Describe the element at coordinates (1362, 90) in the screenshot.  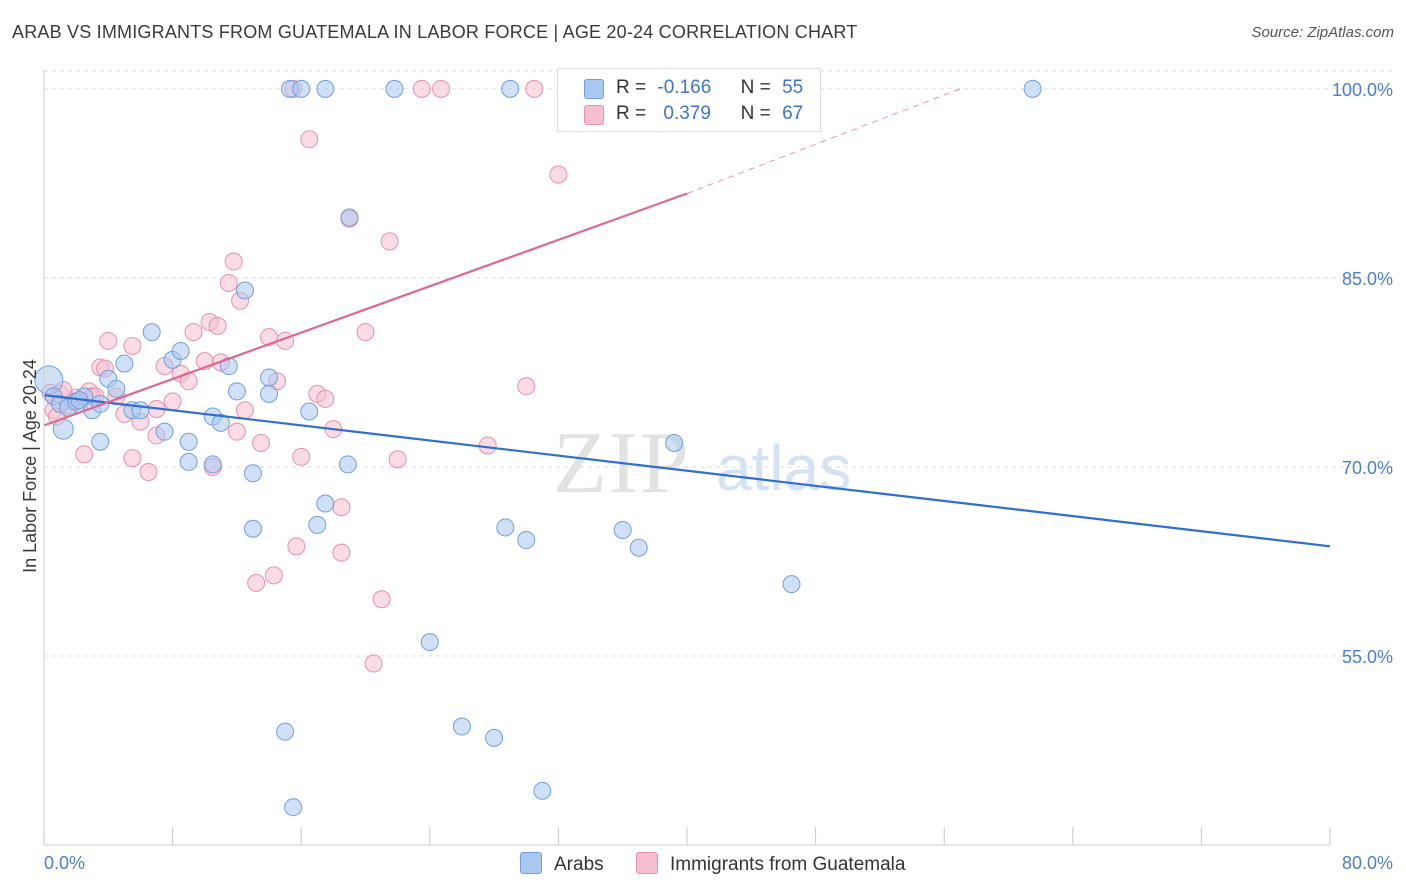
I see `y-tick-label: 100.0%` at that location.